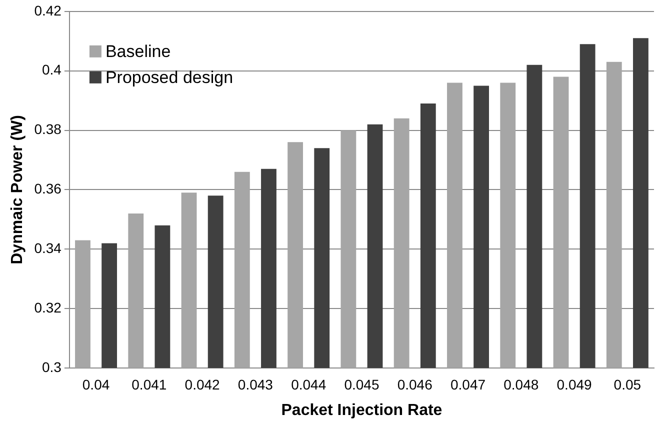 The image size is (660, 428). I want to click on y-tick-label: 0.3, so click(52, 366).